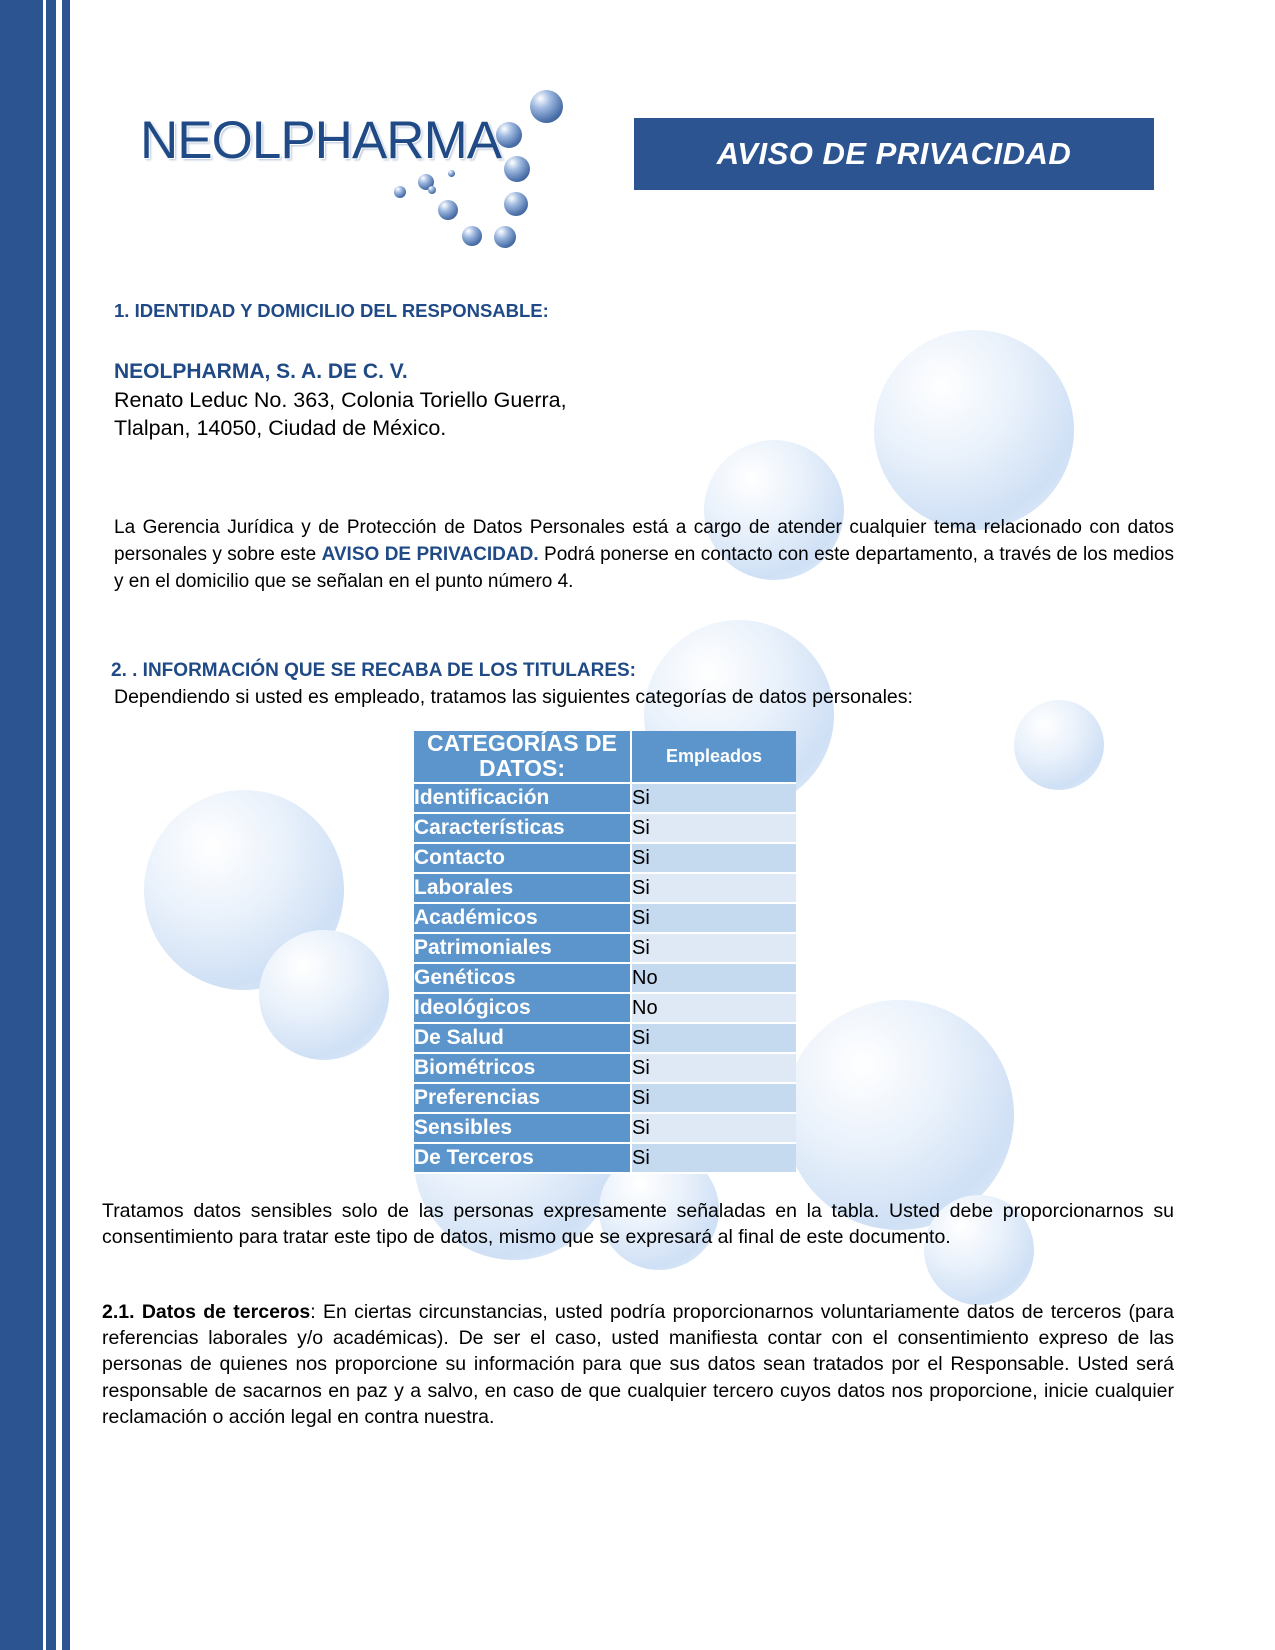 This screenshot has height=1650, width=1275. What do you see at coordinates (522, 949) in the screenshot?
I see `row-category: Patrimoniales` at bounding box center [522, 949].